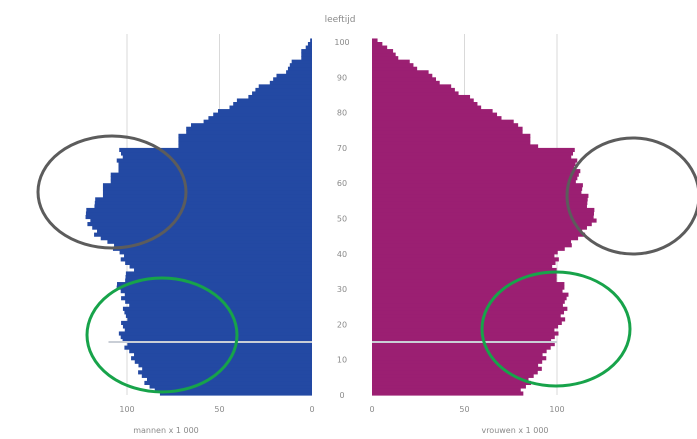  What do you see at coordinates (342, 148) in the screenshot?
I see `age-tick-label: 70` at bounding box center [342, 148].